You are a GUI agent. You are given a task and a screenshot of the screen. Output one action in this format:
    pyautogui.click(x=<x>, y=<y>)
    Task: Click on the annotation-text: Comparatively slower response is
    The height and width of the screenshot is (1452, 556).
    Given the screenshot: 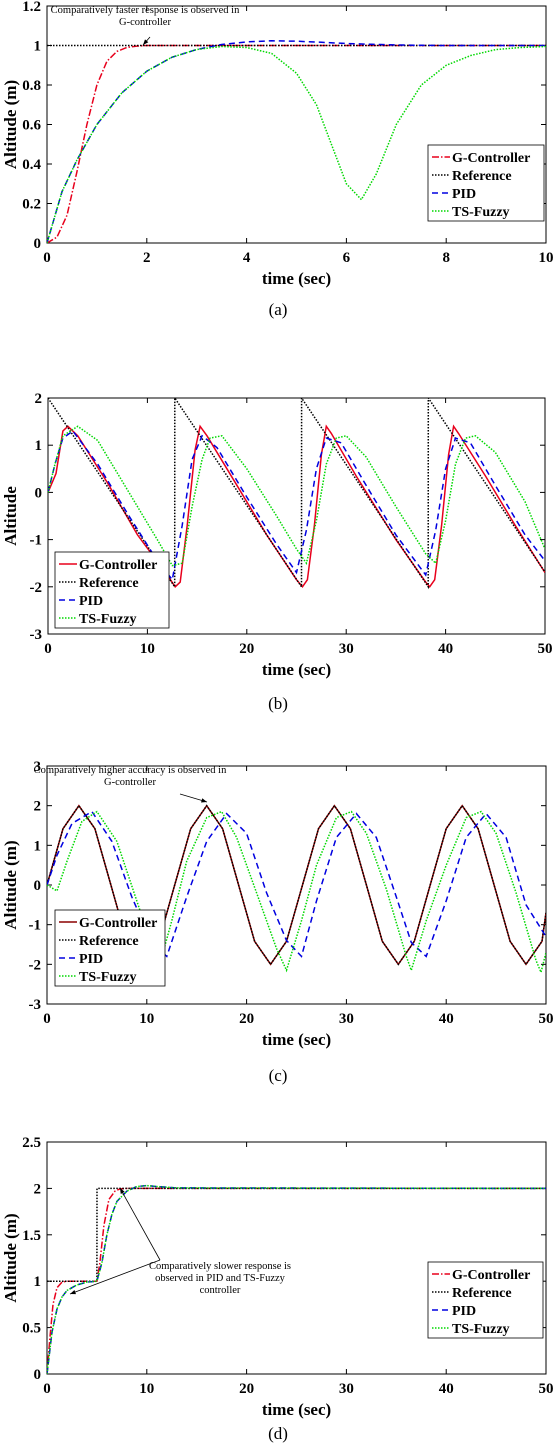 What is the action you would take?
    pyautogui.click(x=220, y=1266)
    